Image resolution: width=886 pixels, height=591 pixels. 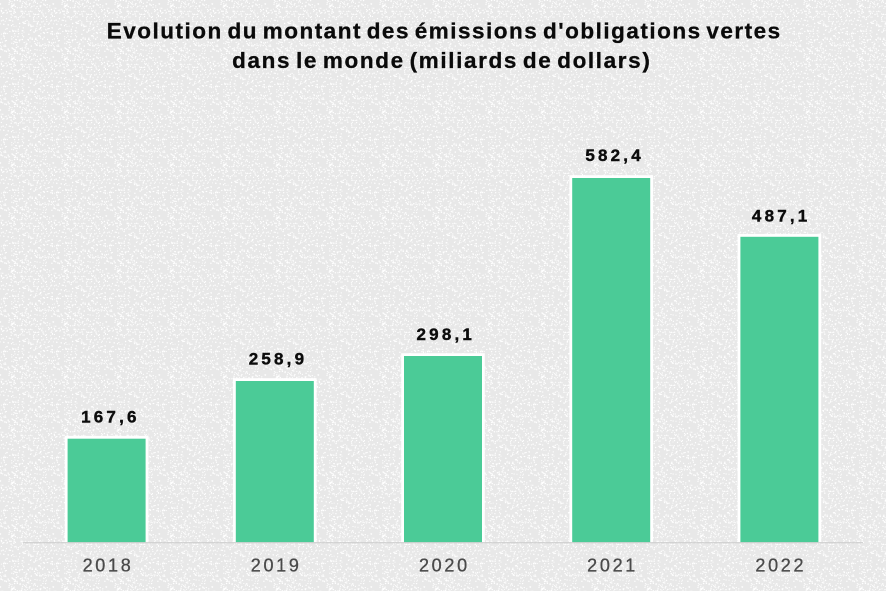 I want to click on svg-text: 487,1, so click(x=781, y=216).